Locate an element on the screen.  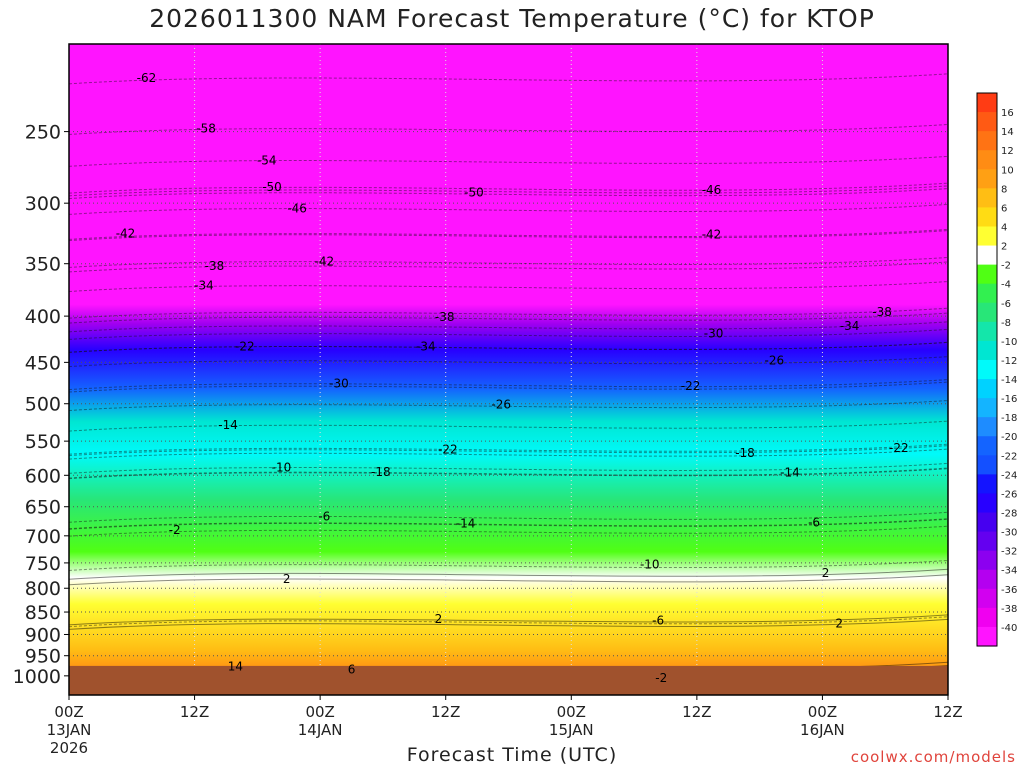
colorbar-label: -20 is located at coordinates (1009, 437).